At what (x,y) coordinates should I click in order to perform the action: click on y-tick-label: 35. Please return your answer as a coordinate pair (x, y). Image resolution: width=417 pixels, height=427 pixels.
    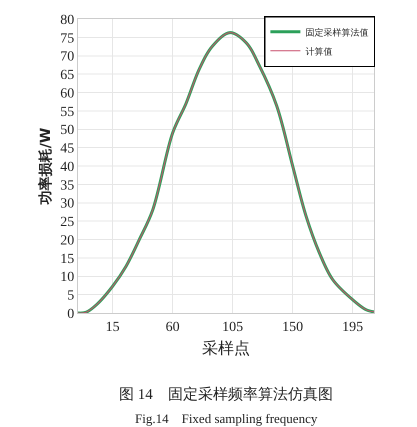
    Looking at the image, I should click on (67, 186).